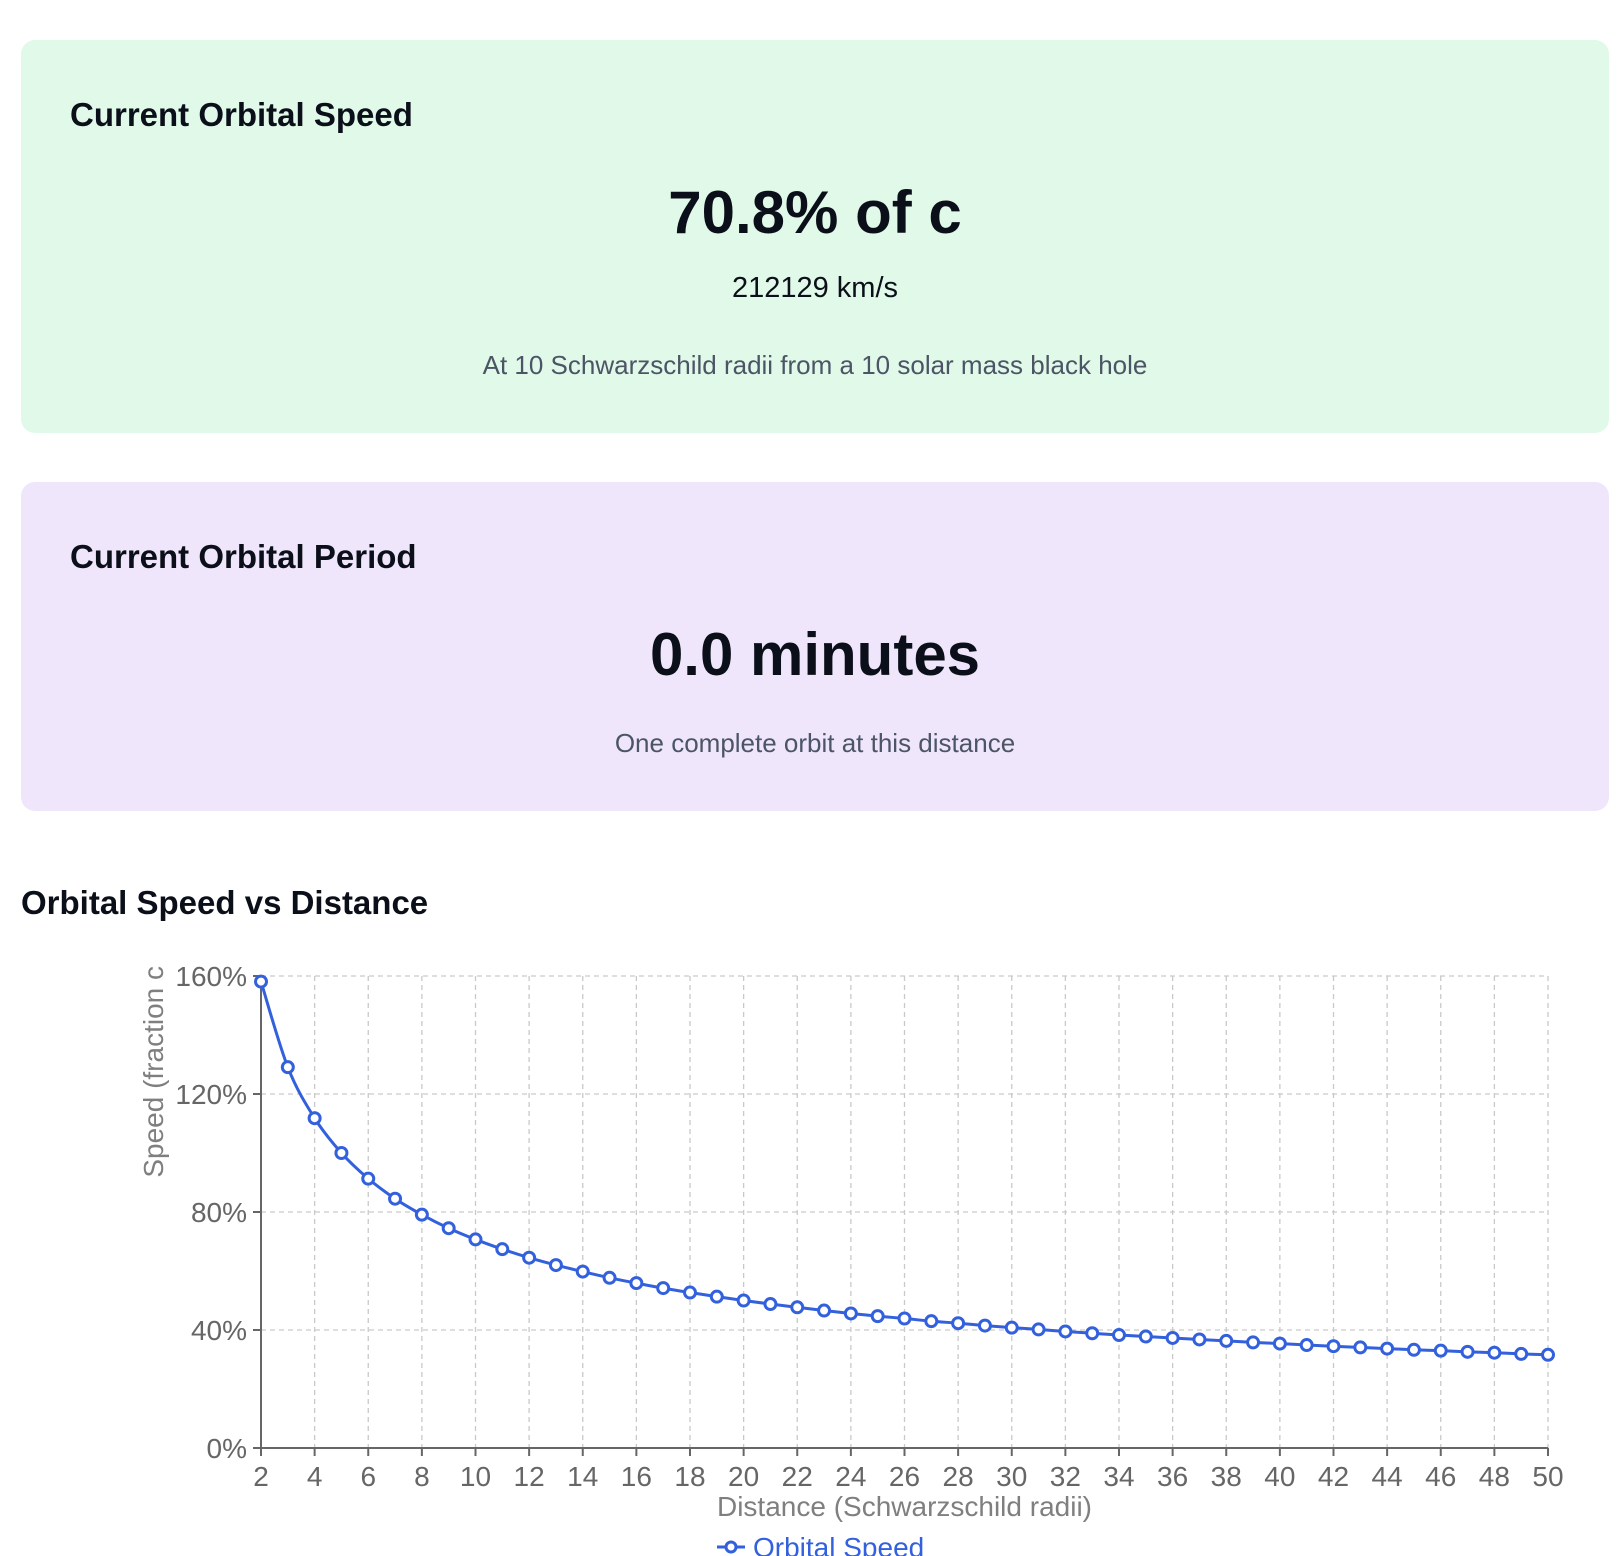 The width and height of the screenshot is (1624, 1556). Describe the element at coordinates (219, 1212) in the screenshot. I see `y-tick-label: 80%` at that location.